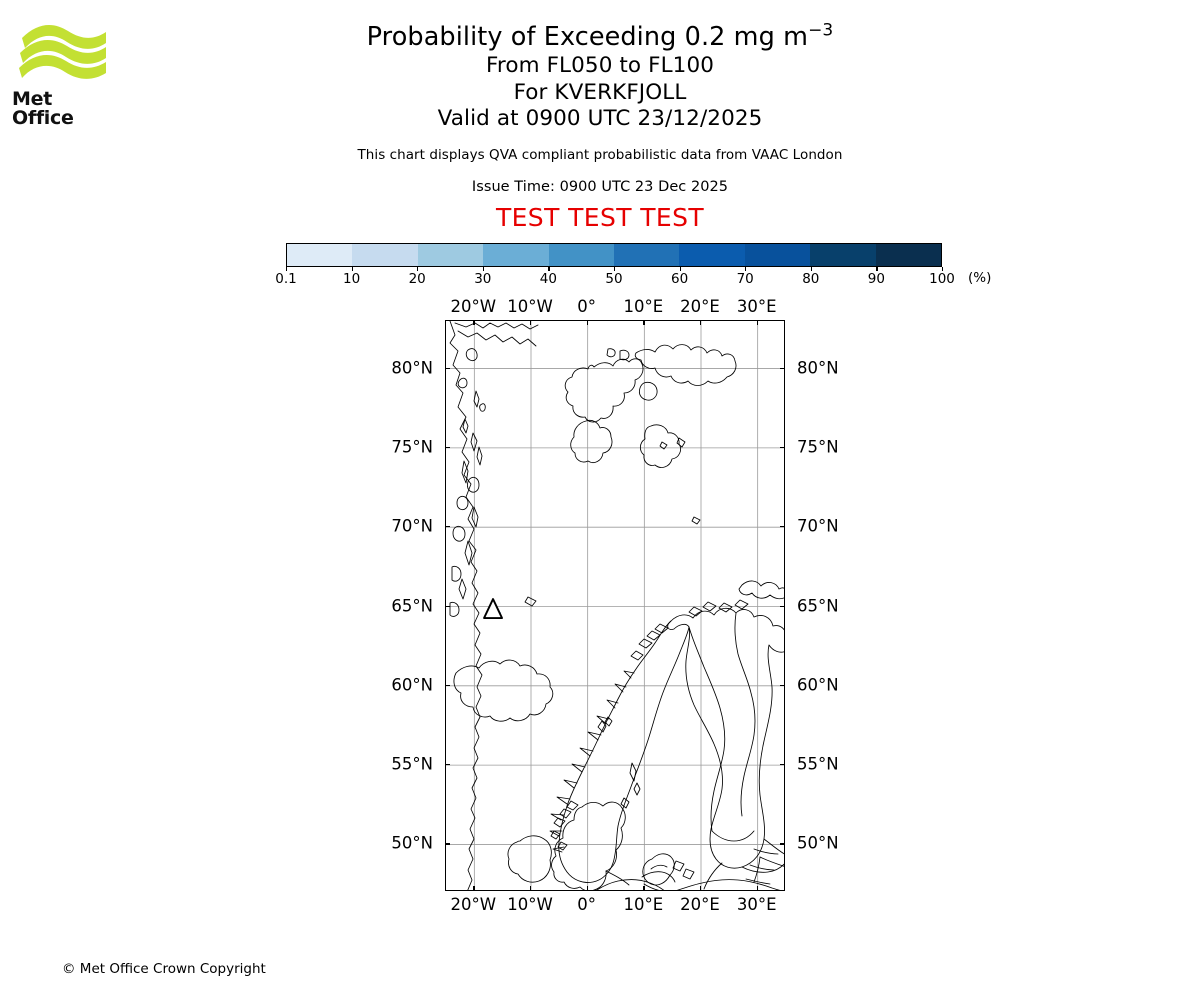 Image resolution: width=1200 pixels, height=1000 pixels. I want to click on lat-label-left-60°N: 60°N, so click(412, 685).